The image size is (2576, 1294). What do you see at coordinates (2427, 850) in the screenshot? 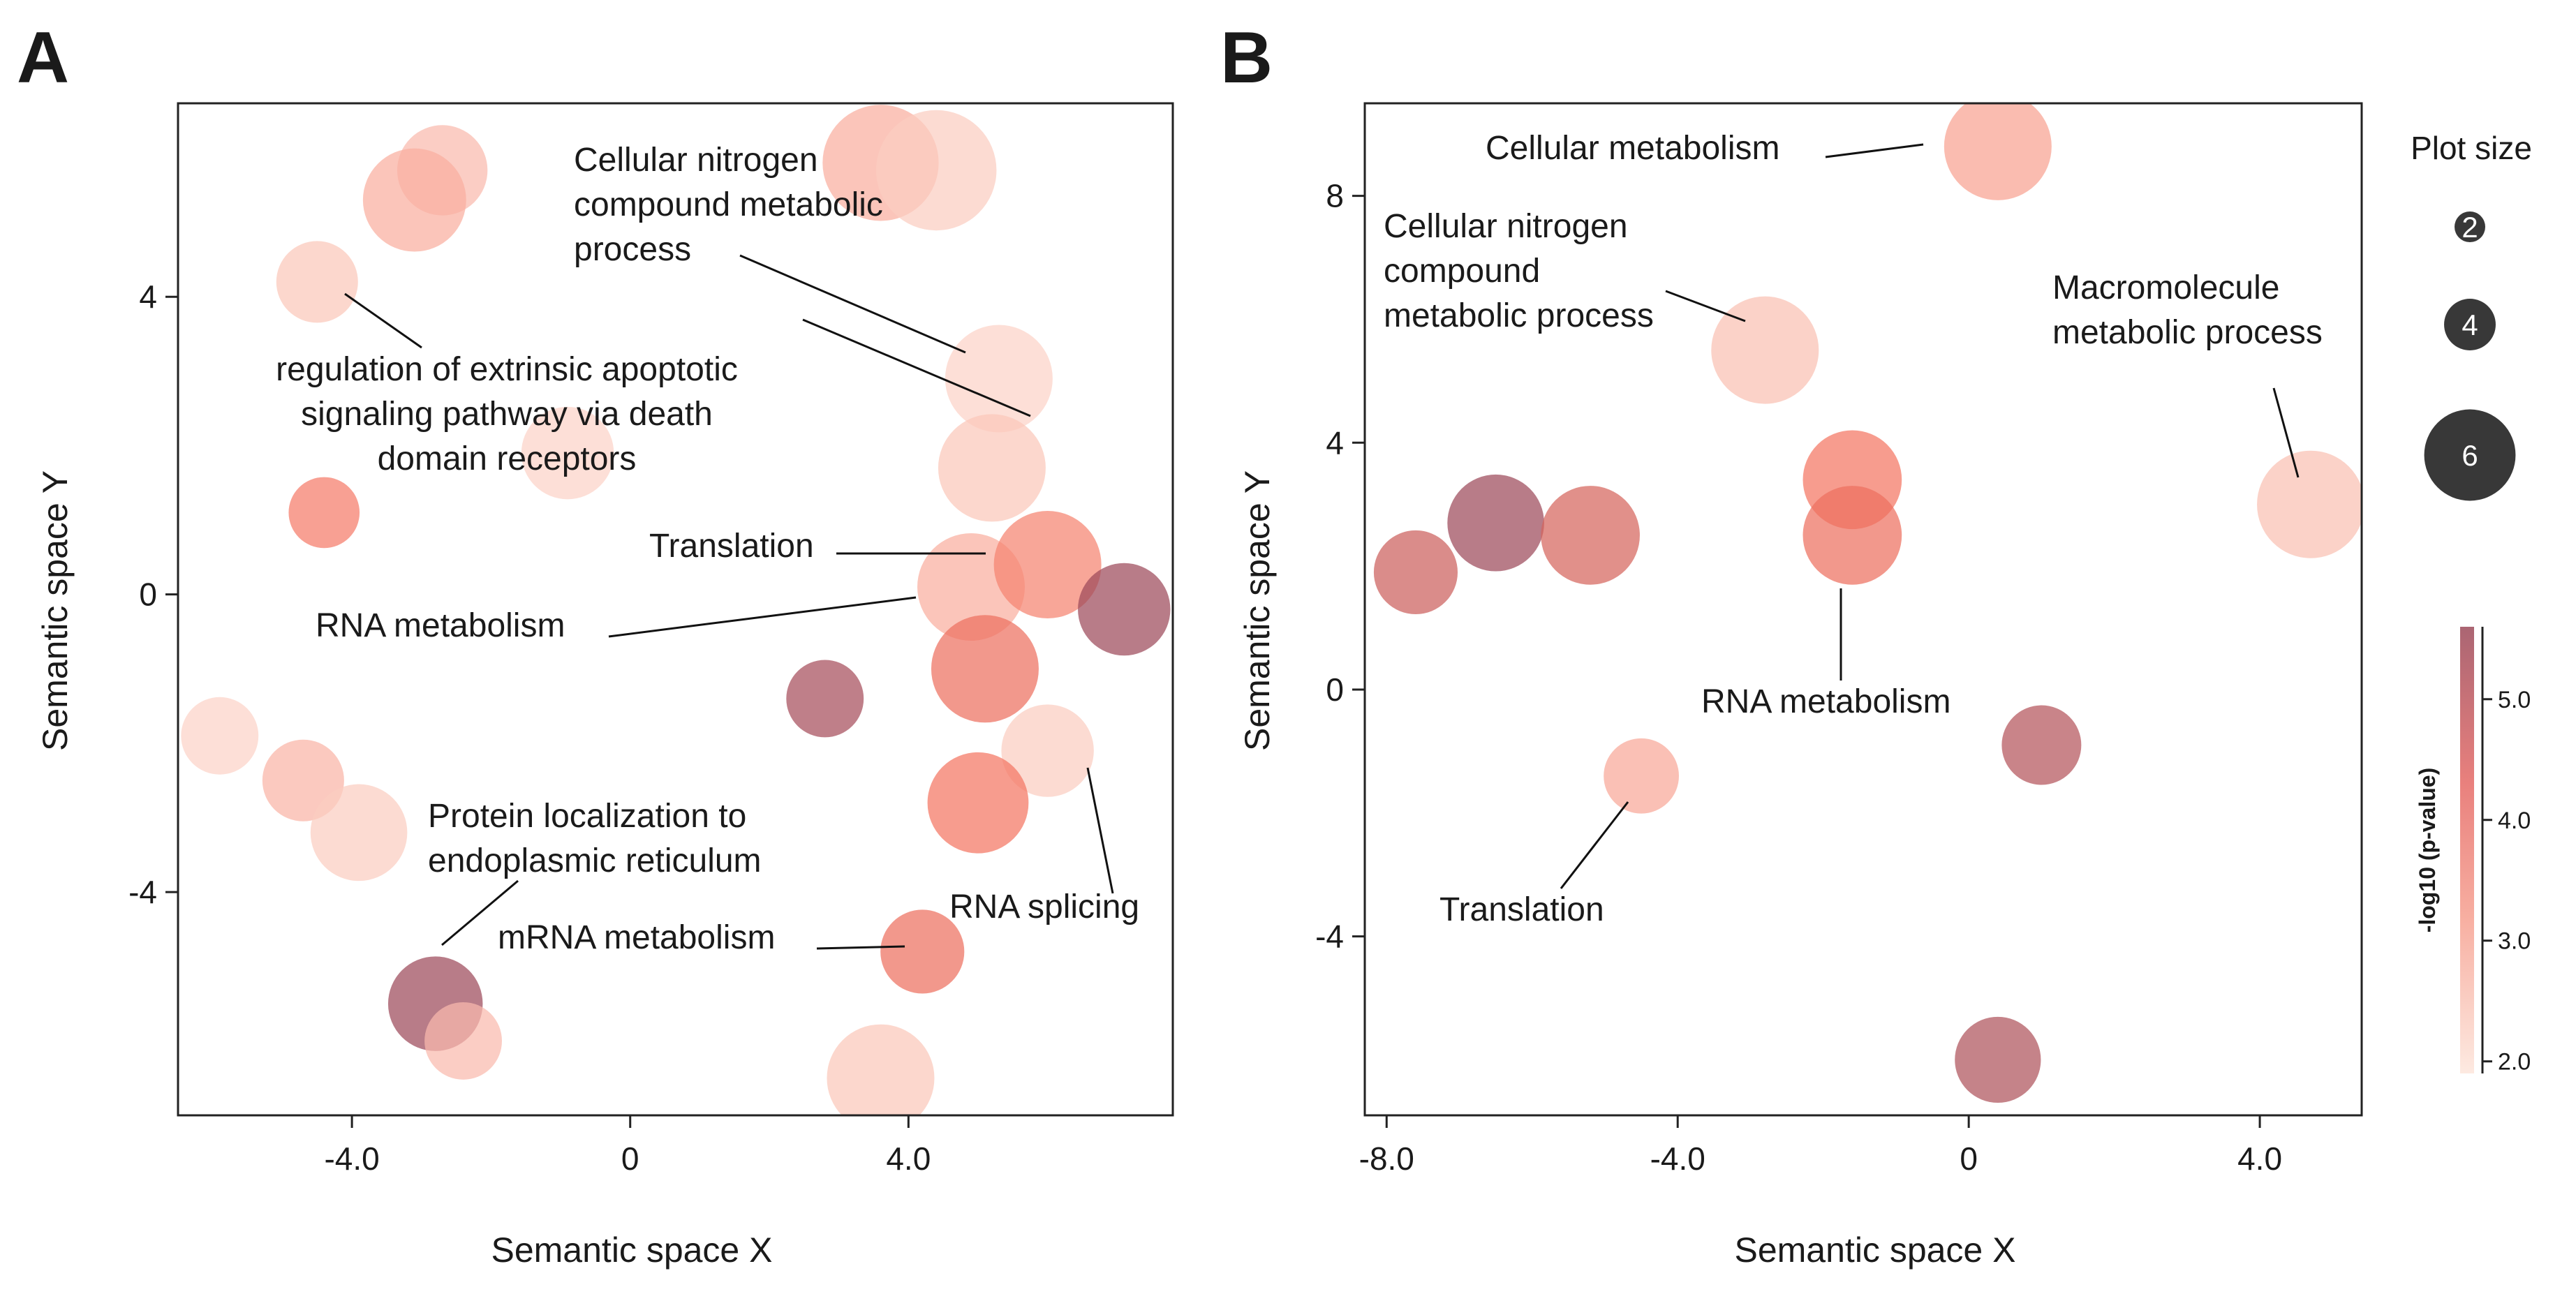
I see `colorbar-title: -log10 (p-value)` at bounding box center [2427, 850].